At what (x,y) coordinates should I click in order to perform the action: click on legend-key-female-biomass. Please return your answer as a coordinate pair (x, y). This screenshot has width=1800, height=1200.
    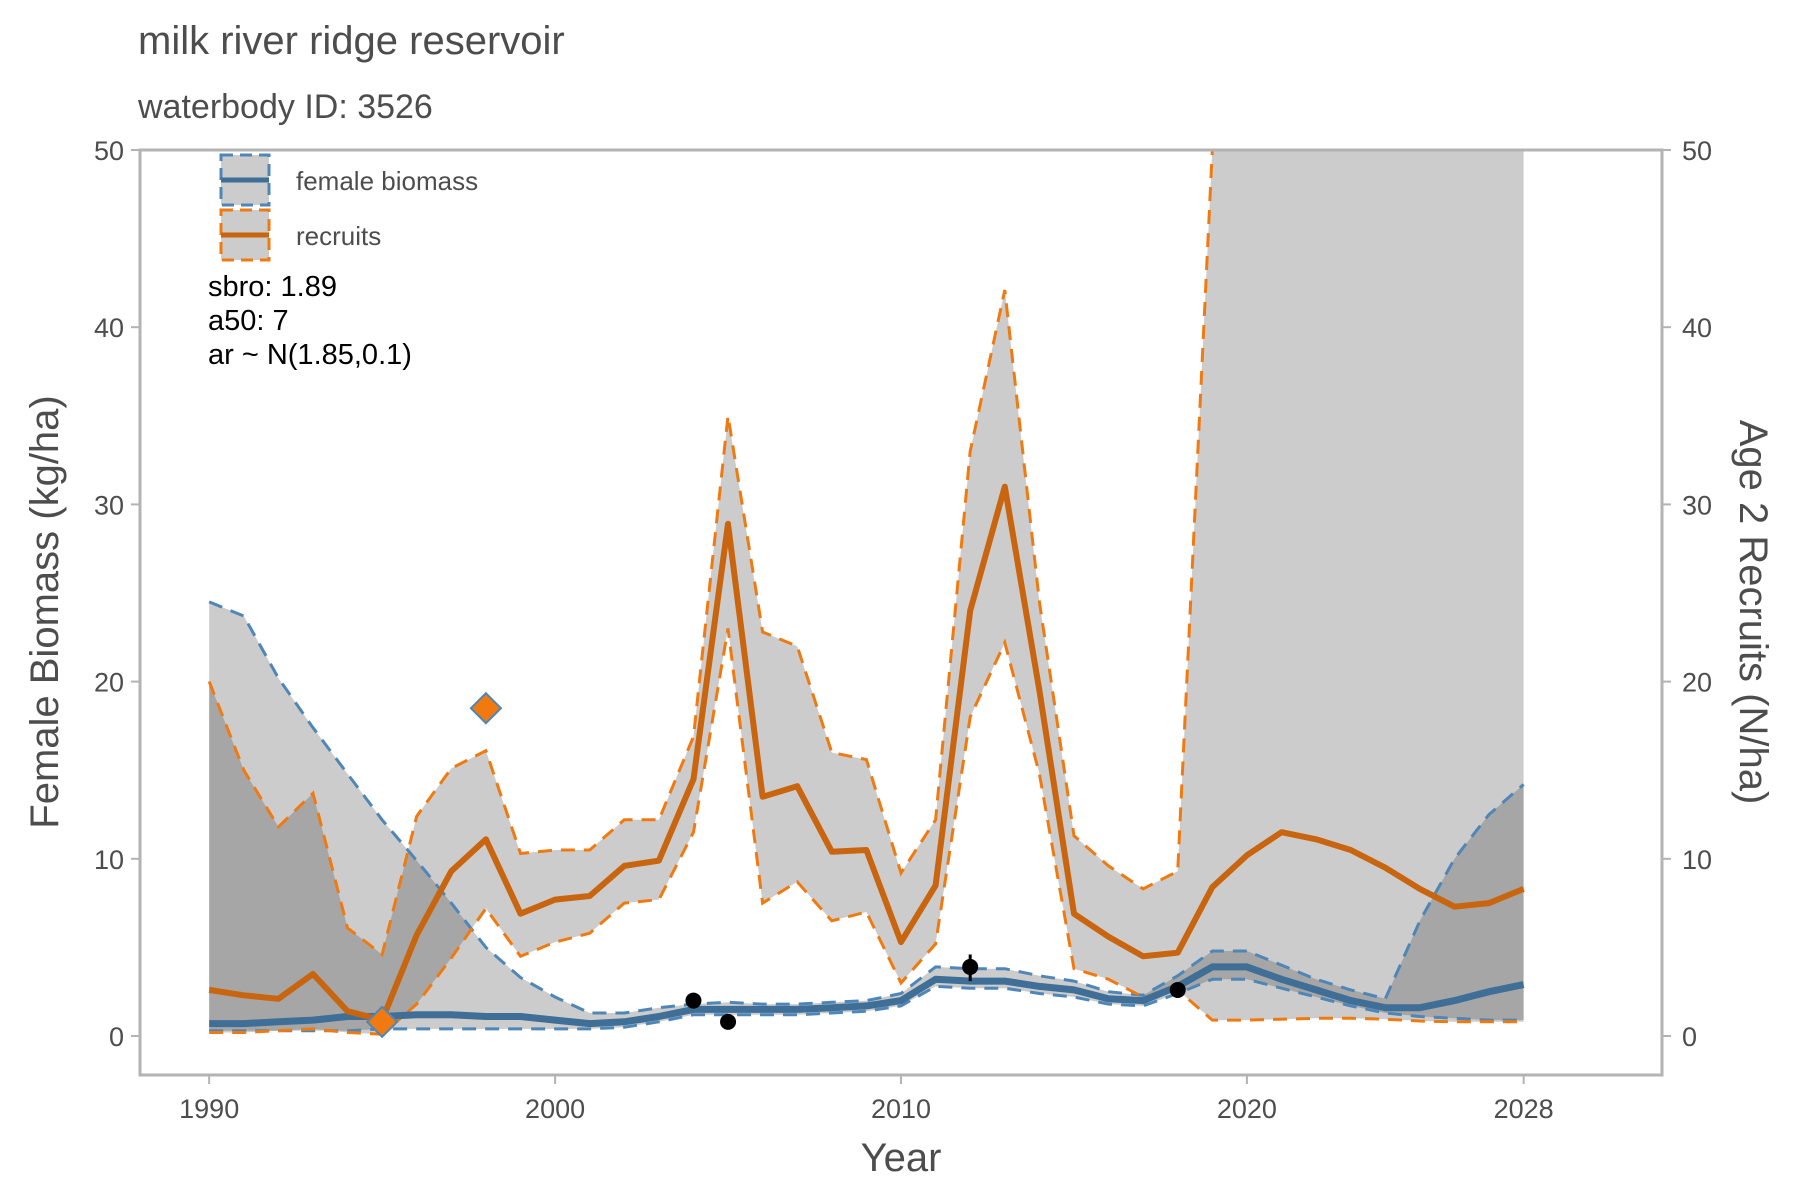
    Looking at the image, I should click on (245, 180).